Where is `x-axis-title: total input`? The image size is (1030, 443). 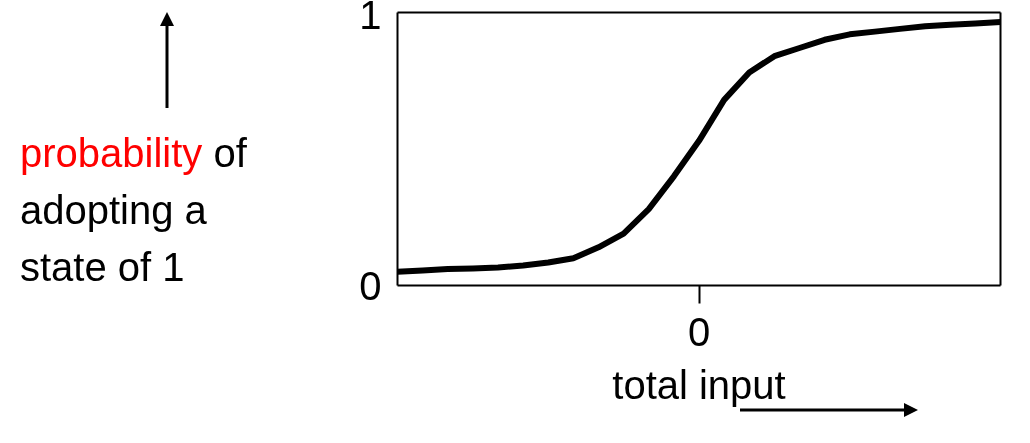 x-axis-title: total input is located at coordinates (699, 384).